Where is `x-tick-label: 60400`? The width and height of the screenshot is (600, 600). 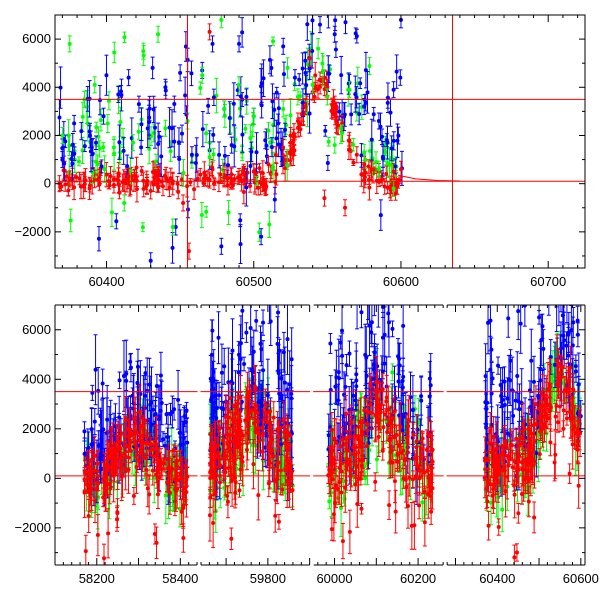
x-tick-label: 60400 is located at coordinates (106, 281).